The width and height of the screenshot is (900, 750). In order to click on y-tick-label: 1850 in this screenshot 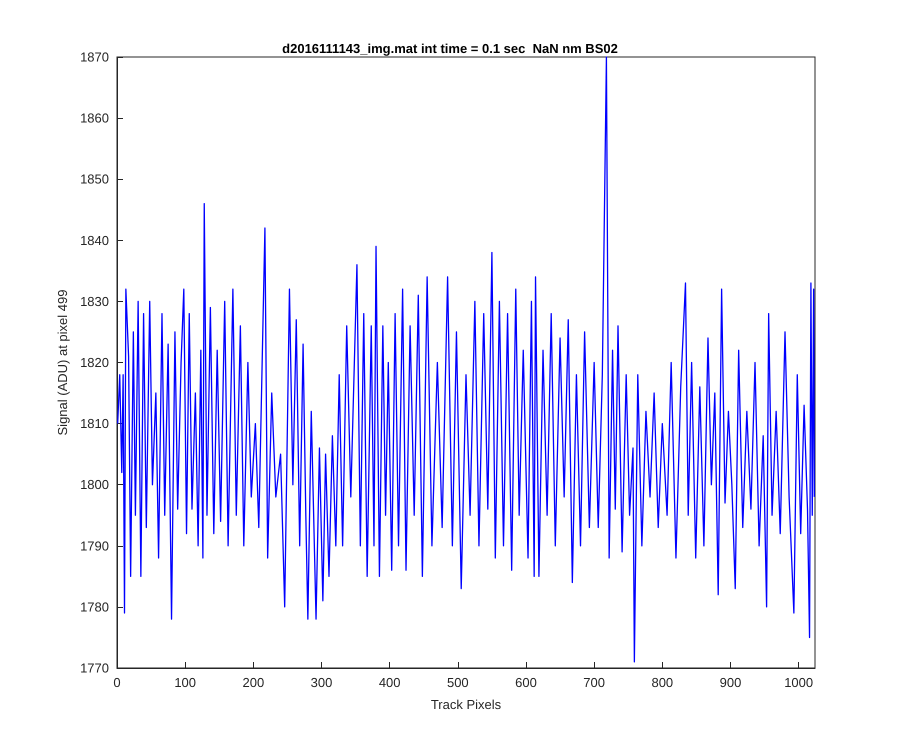, I will do `click(94, 179)`.